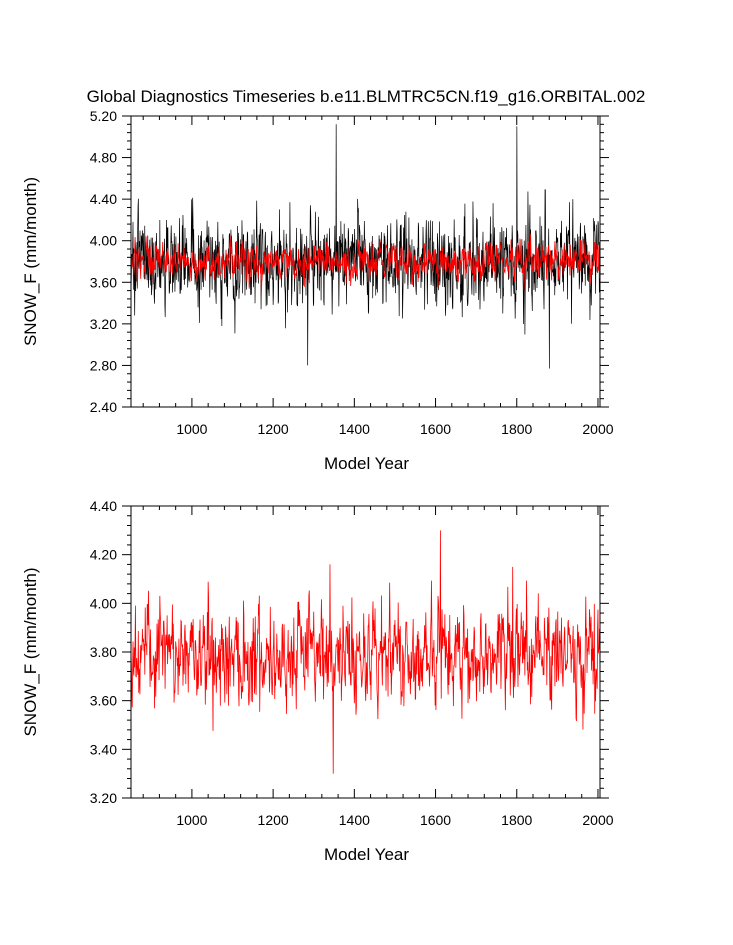  Describe the element at coordinates (103, 407) in the screenshot. I see `y-tick-label: 2.40` at that location.